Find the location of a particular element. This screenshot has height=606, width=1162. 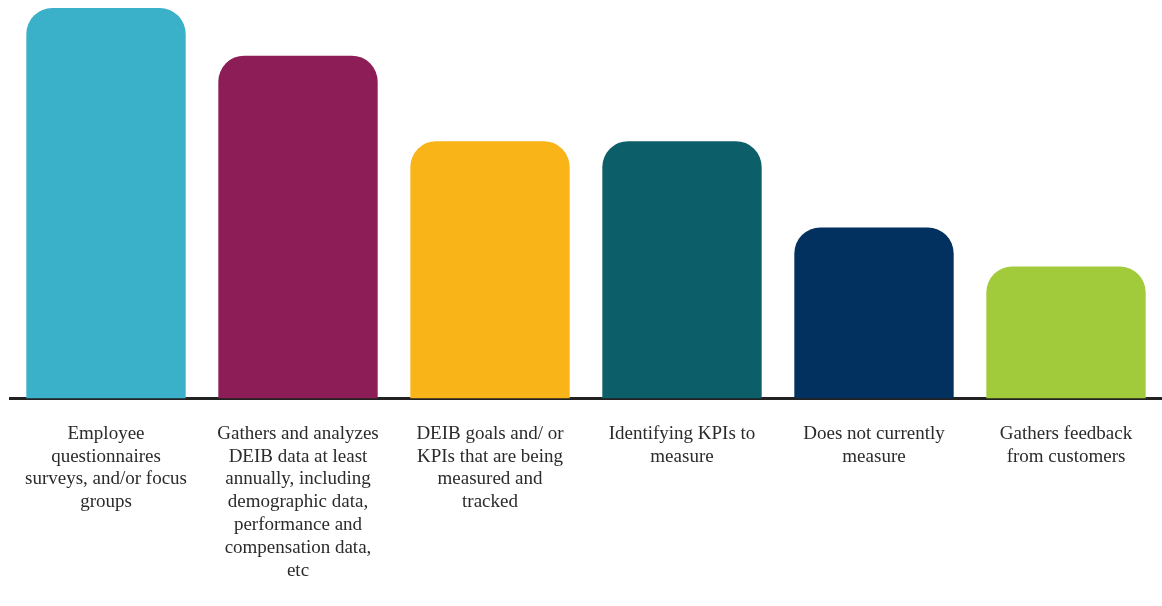

x-tick-label: Does not currently measure is located at coordinates (874, 443).